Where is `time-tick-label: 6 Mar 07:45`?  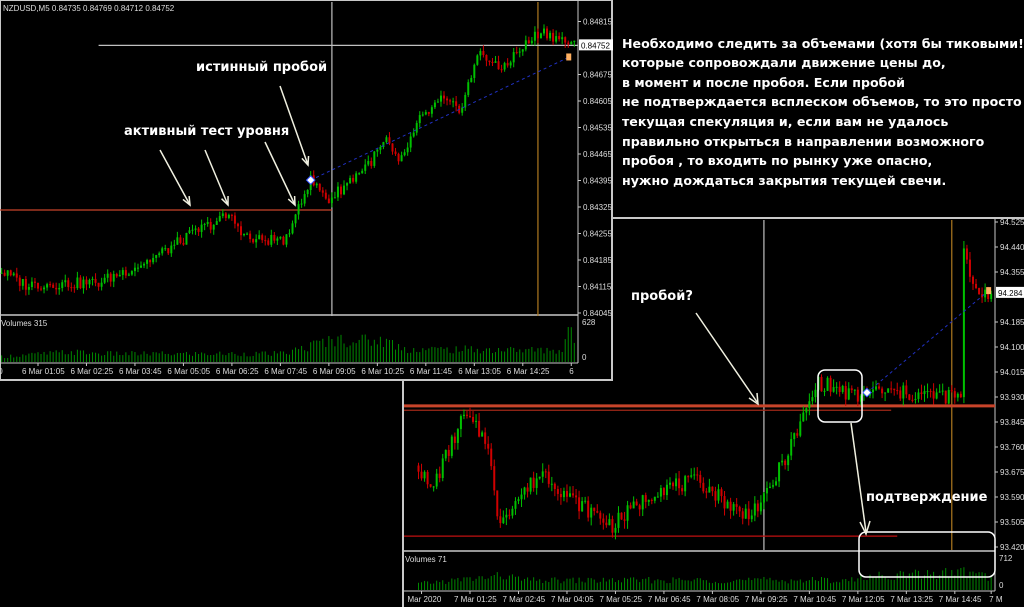 time-tick-label: 6 Mar 07:45 is located at coordinates (285, 371).